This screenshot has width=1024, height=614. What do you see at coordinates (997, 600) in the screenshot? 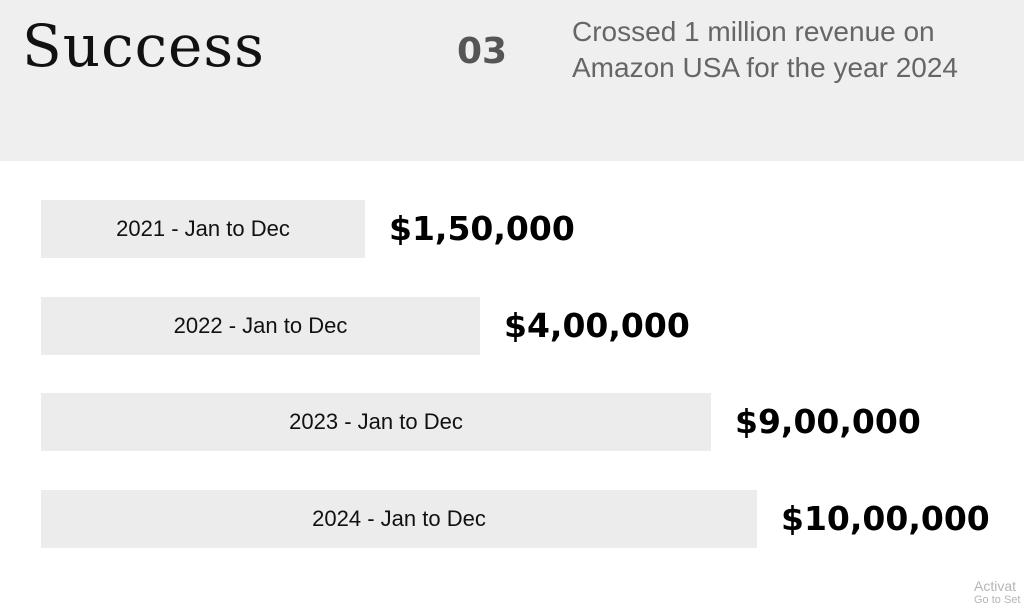
I see `watermark-line-2: Go to Set` at bounding box center [997, 600].